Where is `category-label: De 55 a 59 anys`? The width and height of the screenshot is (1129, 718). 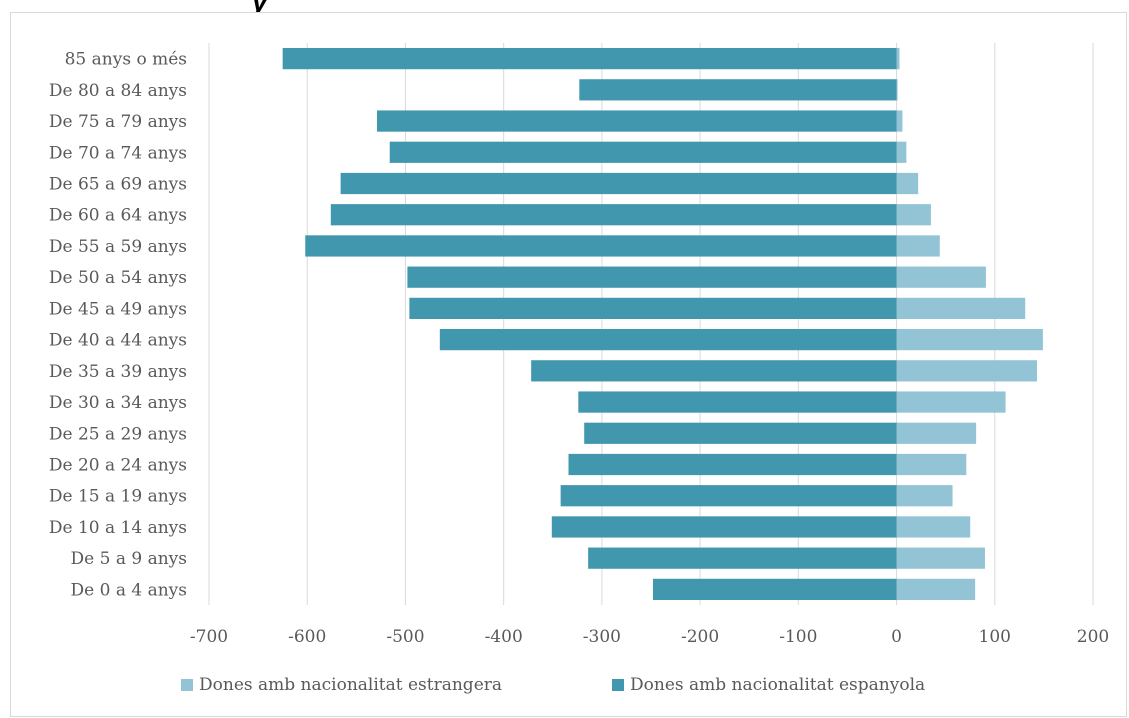
category-label: De 55 a 59 anys is located at coordinates (118, 247).